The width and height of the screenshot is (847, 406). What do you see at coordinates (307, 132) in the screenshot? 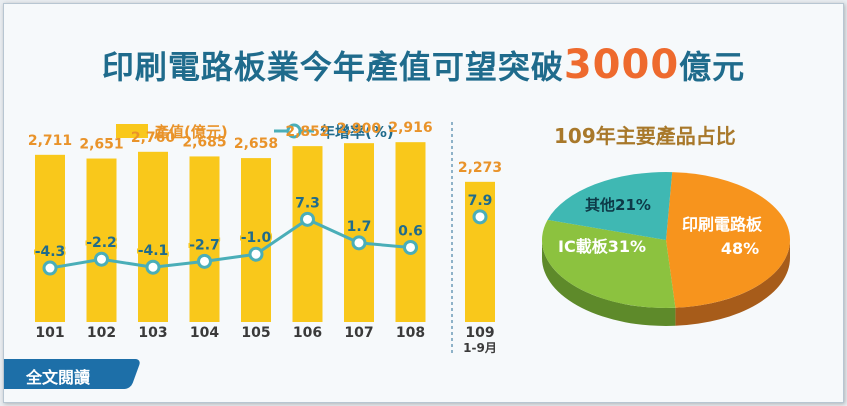
I see `bar-value-label: 2,852` at bounding box center [307, 132].